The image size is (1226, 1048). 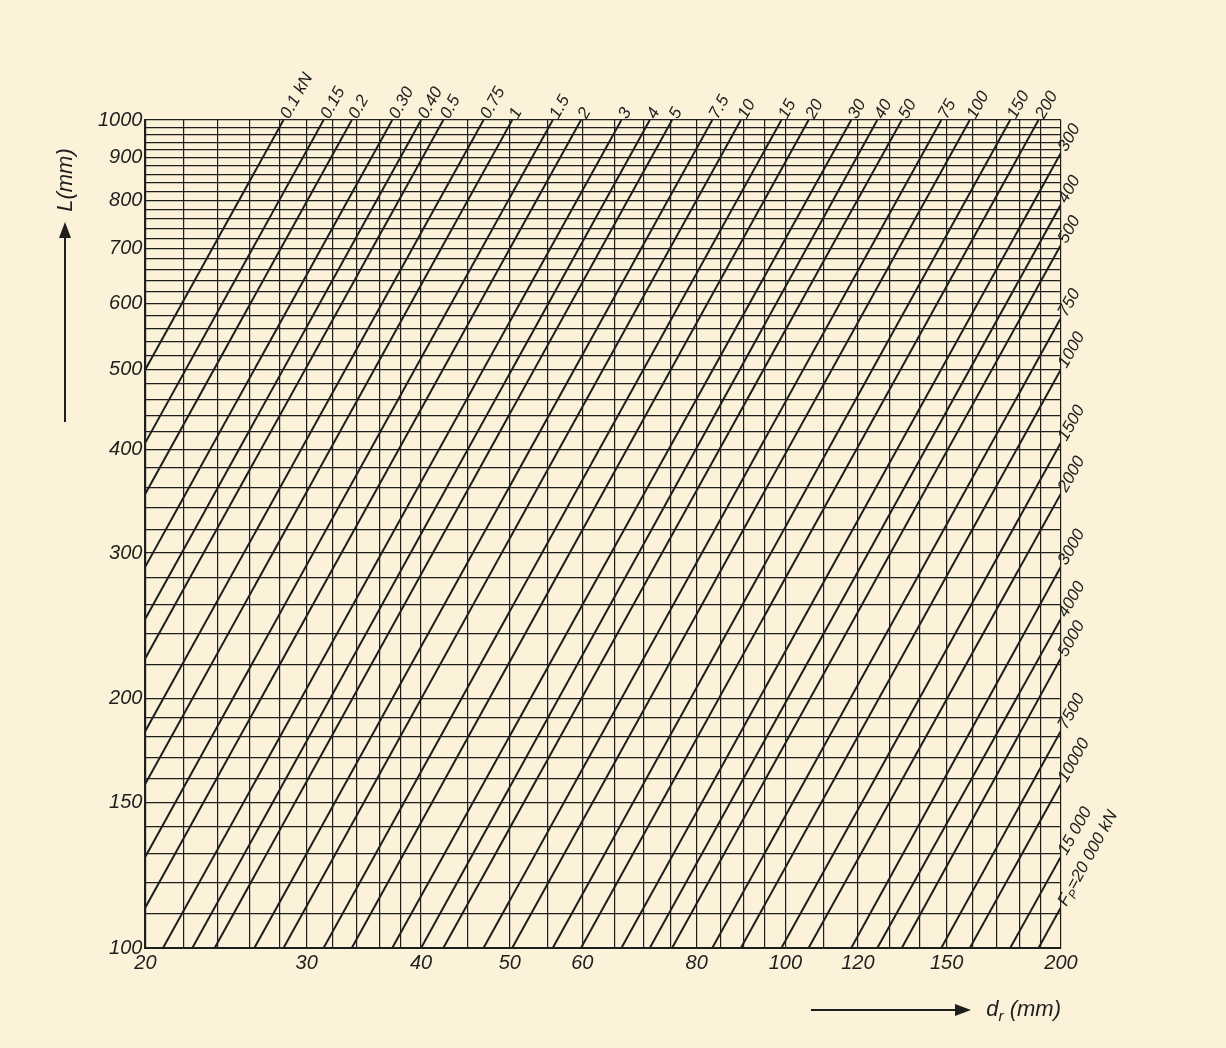 I want to click on text: 1000, so click(x=1071, y=349).